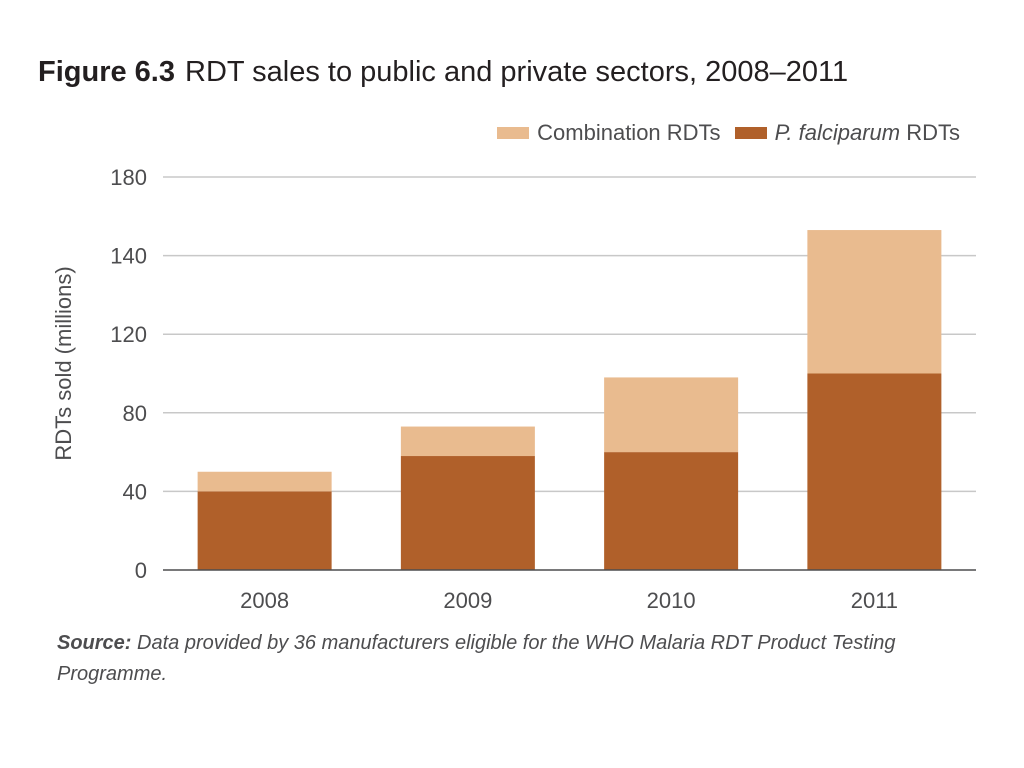 This screenshot has width=1024, height=768. What do you see at coordinates (128, 334) in the screenshot?
I see `y-tick-label: 120` at bounding box center [128, 334].